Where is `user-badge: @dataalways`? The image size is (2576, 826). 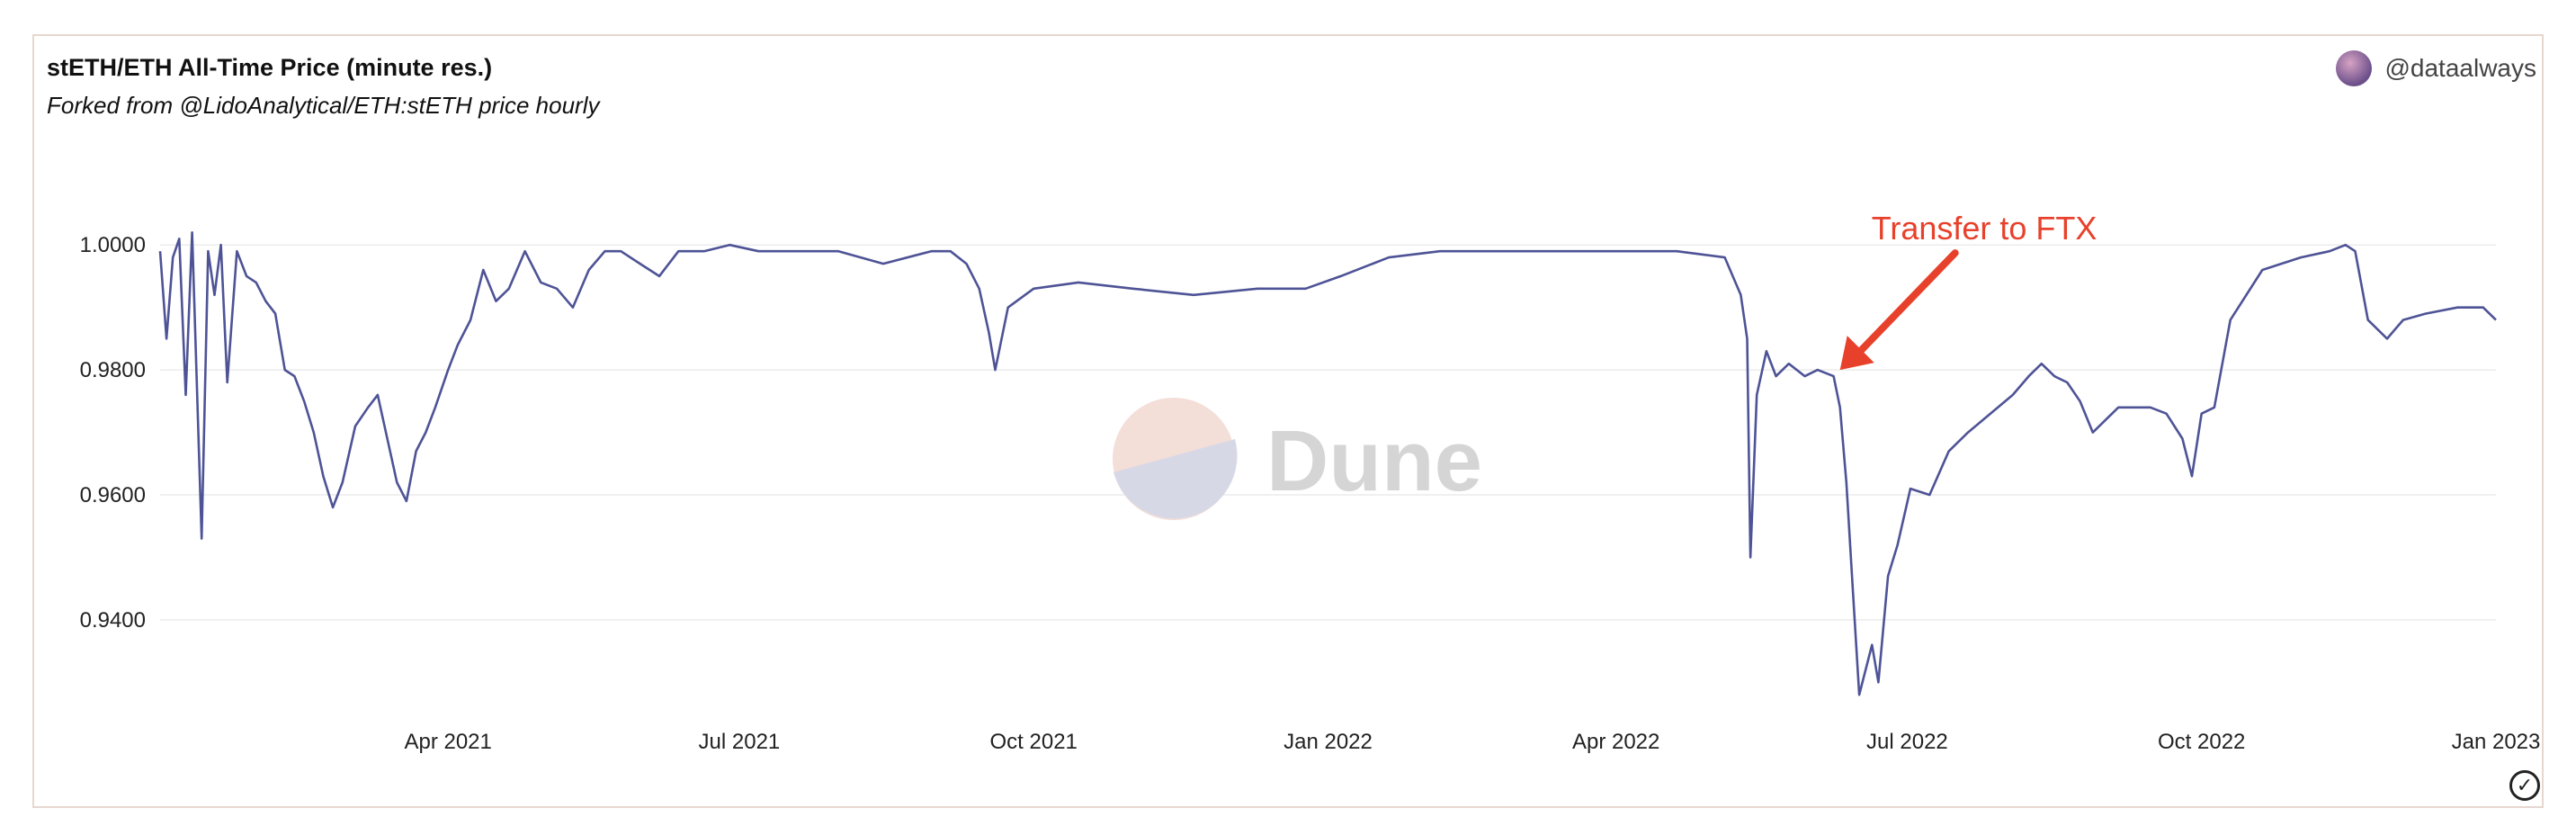 user-badge: @dataalways is located at coordinates (2436, 68).